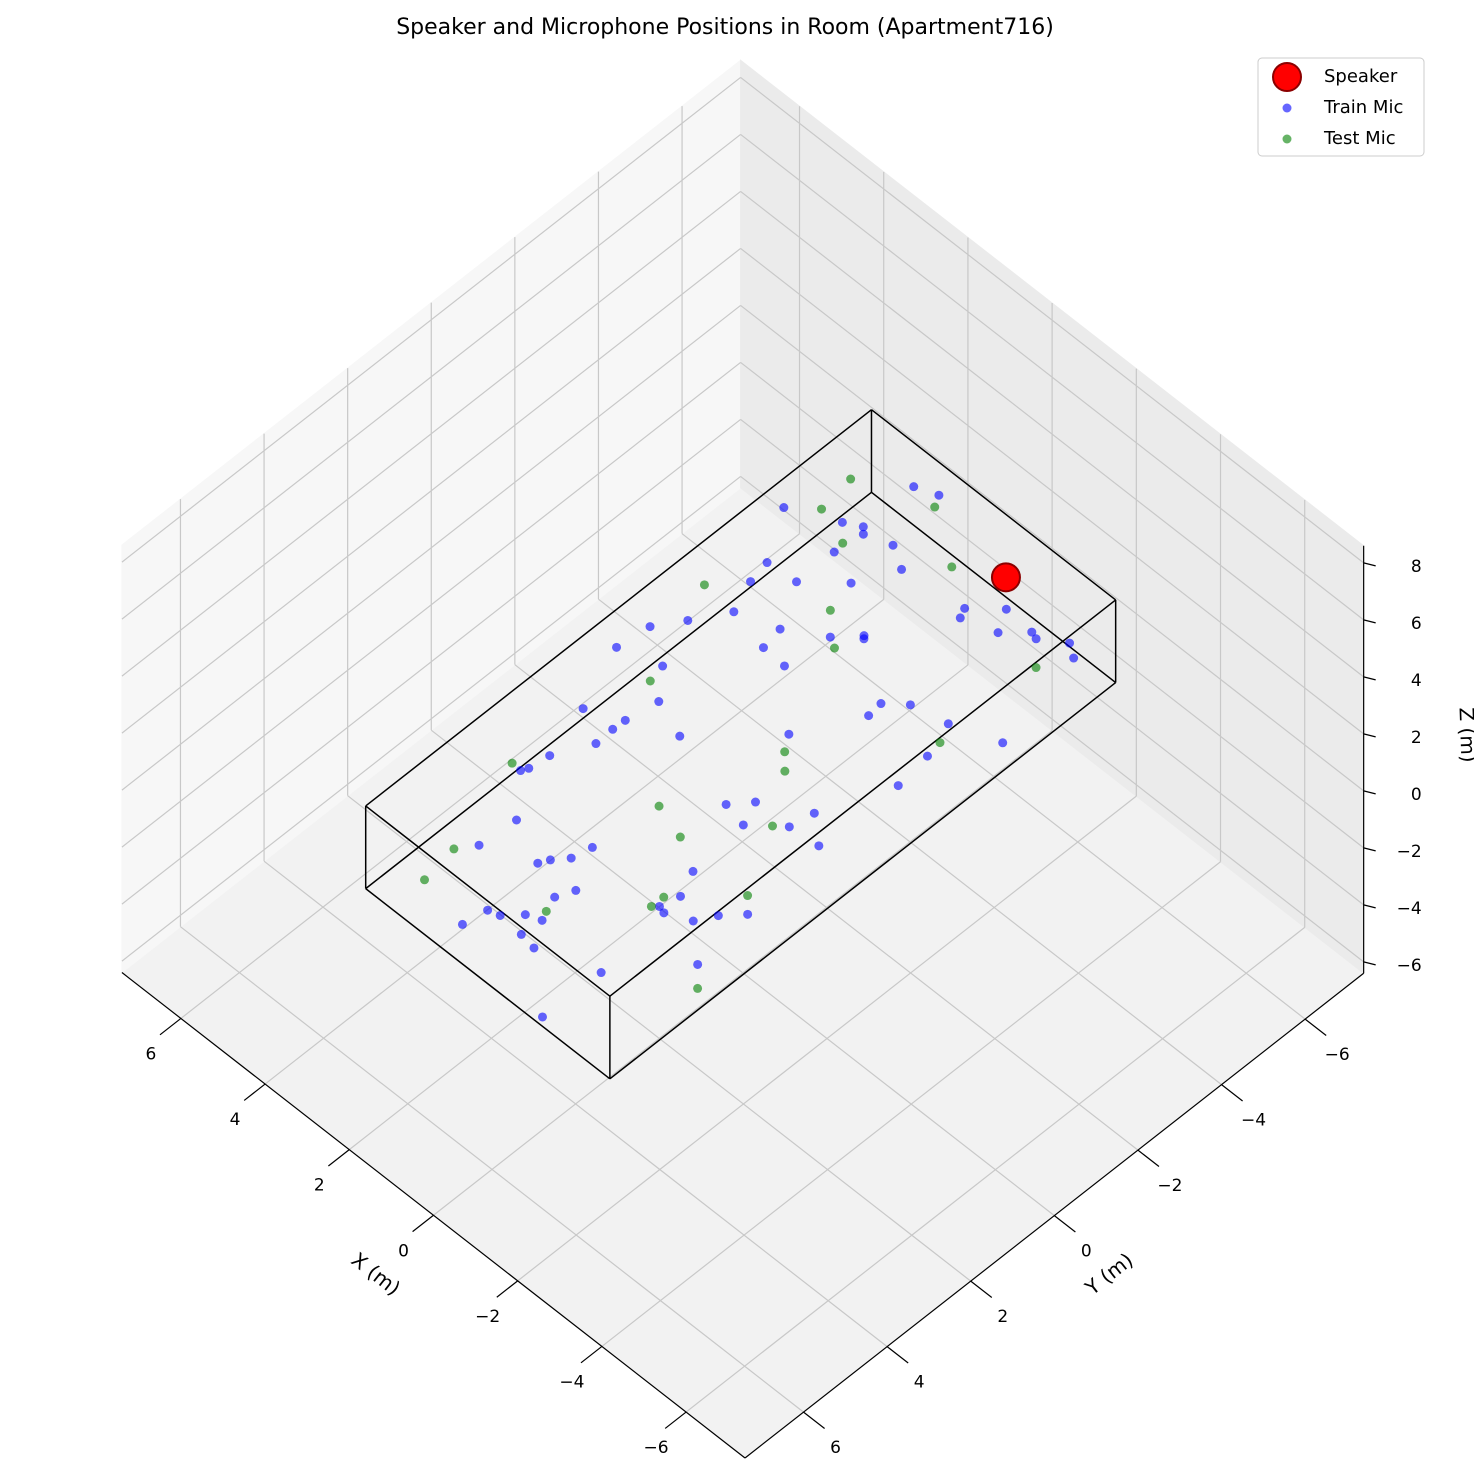  I want to click on z-tick-label: −4, so click(1409, 909).